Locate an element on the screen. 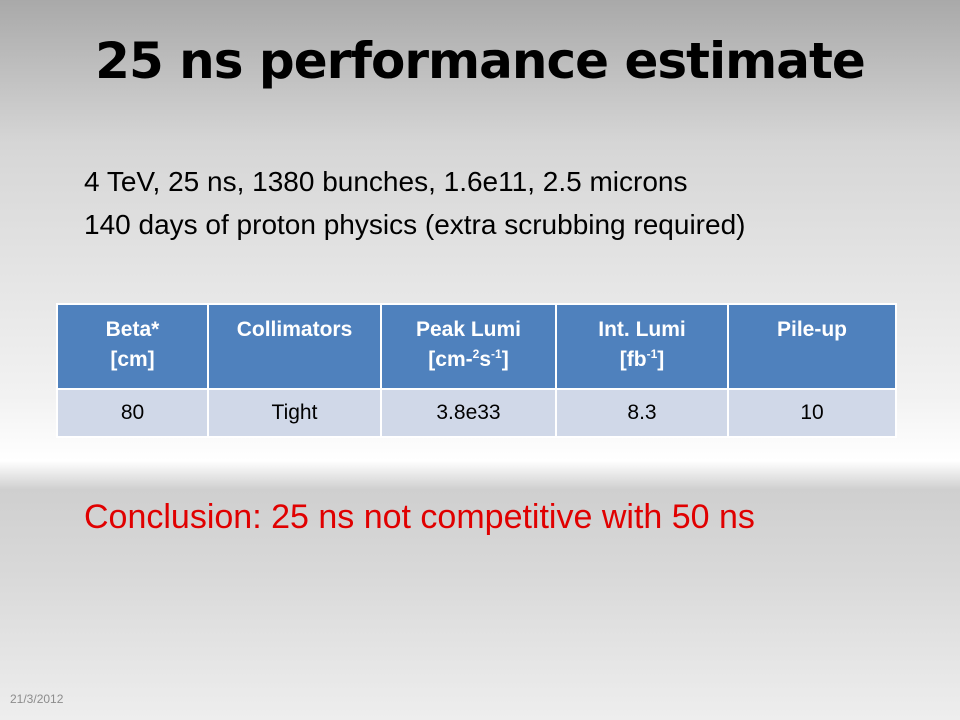 This screenshot has width=960, height=720. header-text: Collimators is located at coordinates (294, 329).